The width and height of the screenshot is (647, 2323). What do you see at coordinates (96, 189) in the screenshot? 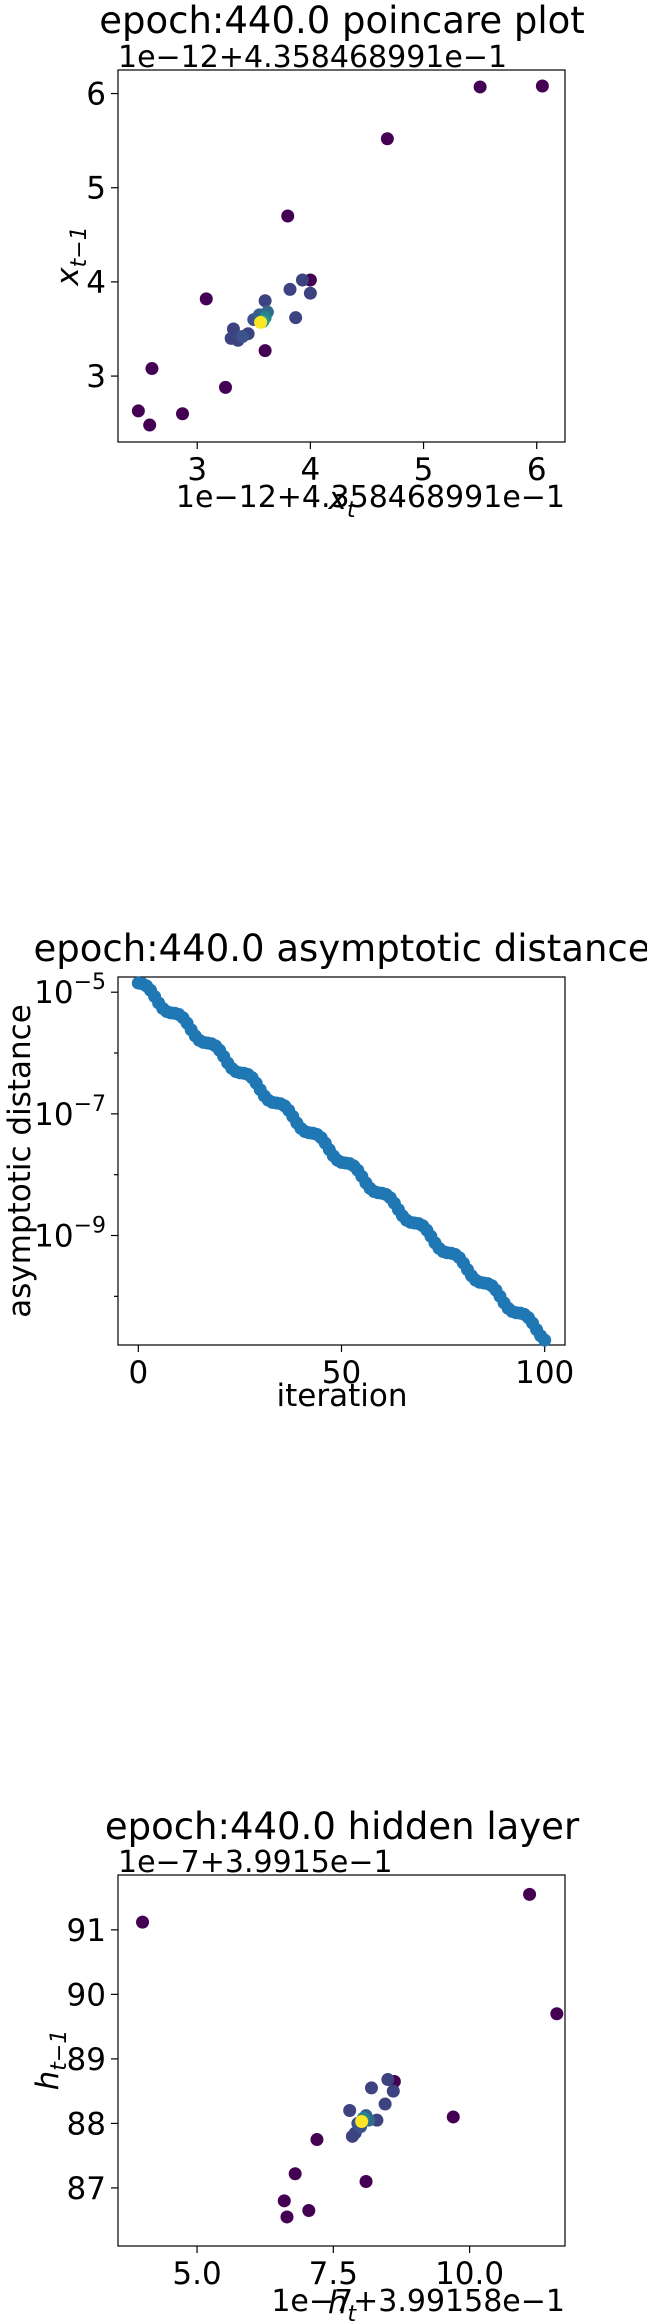
I see `poincare-y-tick-label: 5` at bounding box center [96, 189].